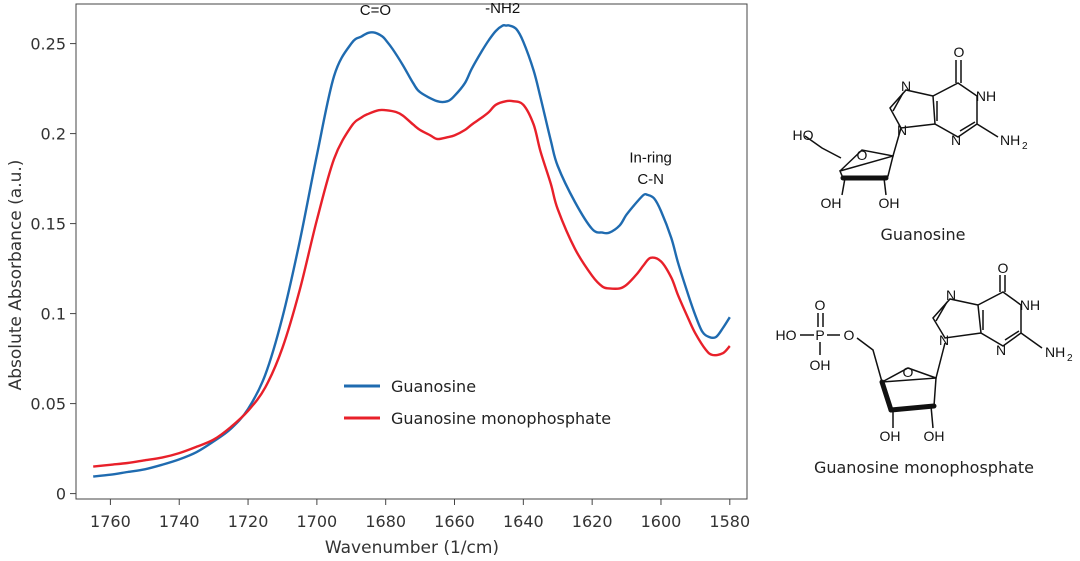 This screenshot has height=561, width=1080. Describe the element at coordinates (820, 365) in the screenshot. I see `gmp-label-oh: OH` at that location.